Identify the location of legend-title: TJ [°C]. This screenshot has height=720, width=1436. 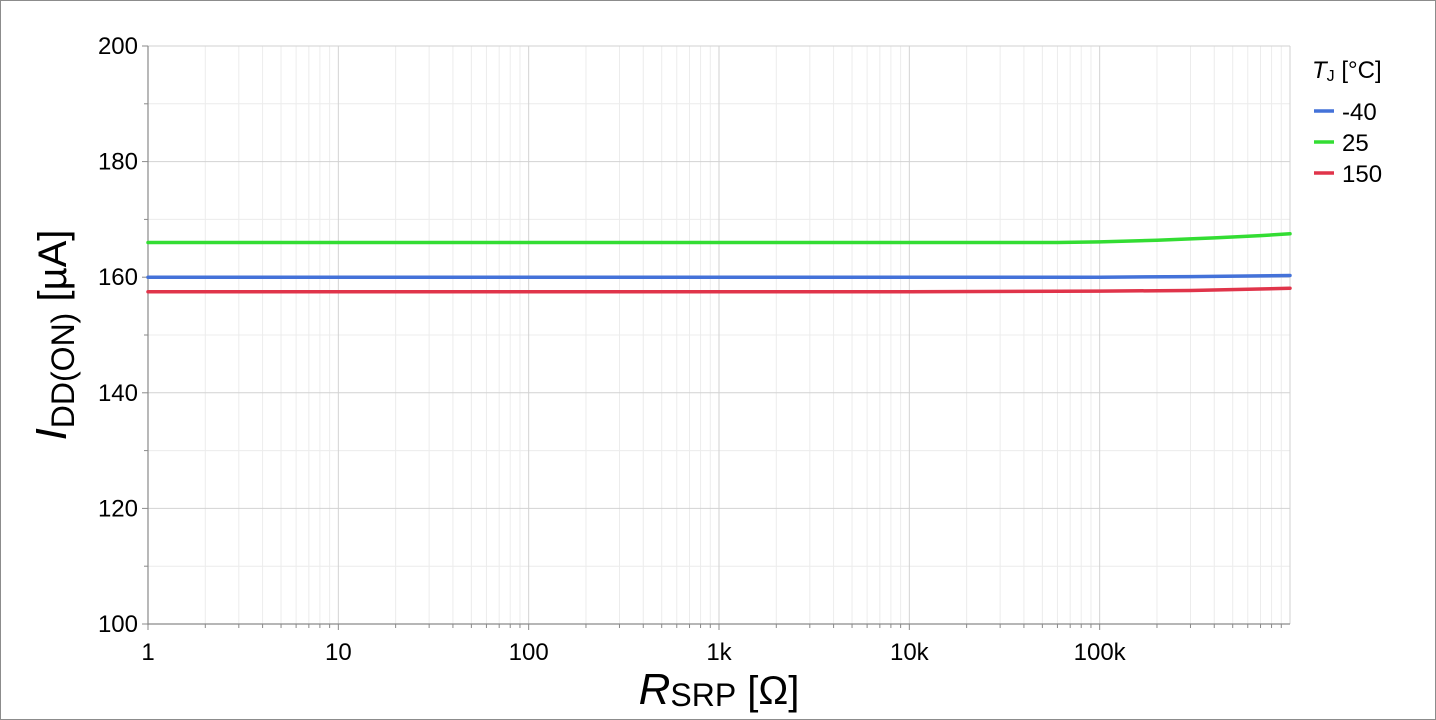
(1347, 71).